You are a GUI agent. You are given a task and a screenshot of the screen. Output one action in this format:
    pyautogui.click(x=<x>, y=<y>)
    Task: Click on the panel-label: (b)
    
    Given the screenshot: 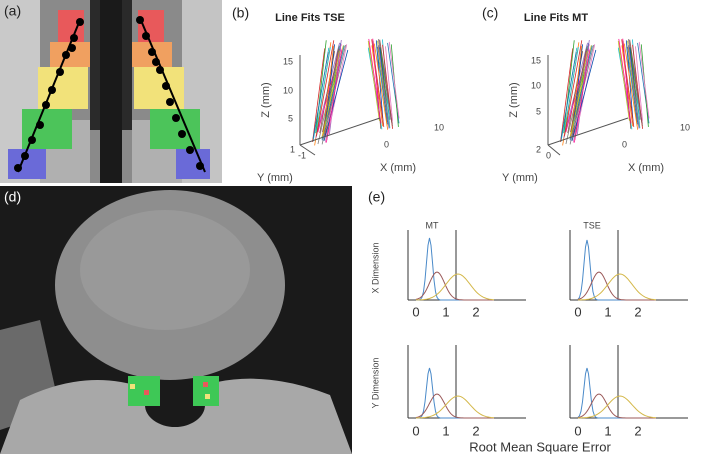 What is the action you would take?
    pyautogui.click(x=240, y=13)
    